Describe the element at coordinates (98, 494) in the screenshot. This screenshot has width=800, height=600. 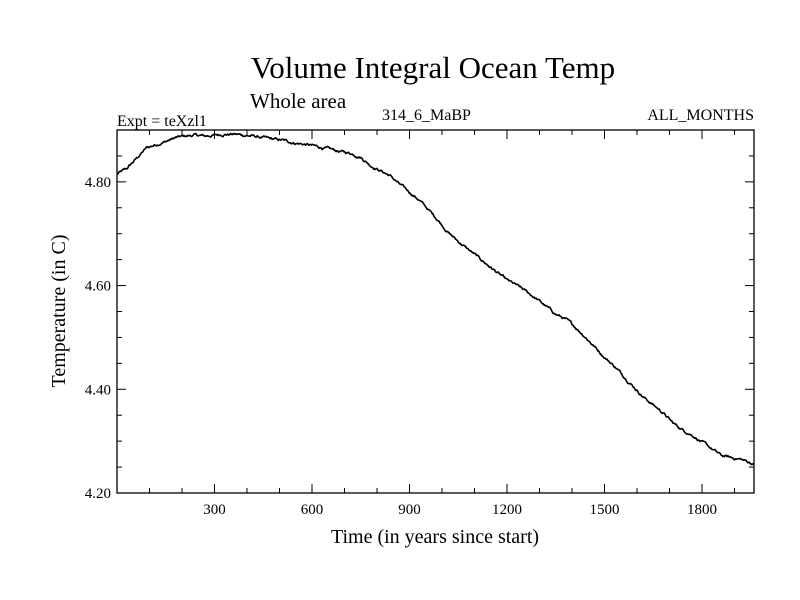
I see `y-tick-label: 4.20` at that location.